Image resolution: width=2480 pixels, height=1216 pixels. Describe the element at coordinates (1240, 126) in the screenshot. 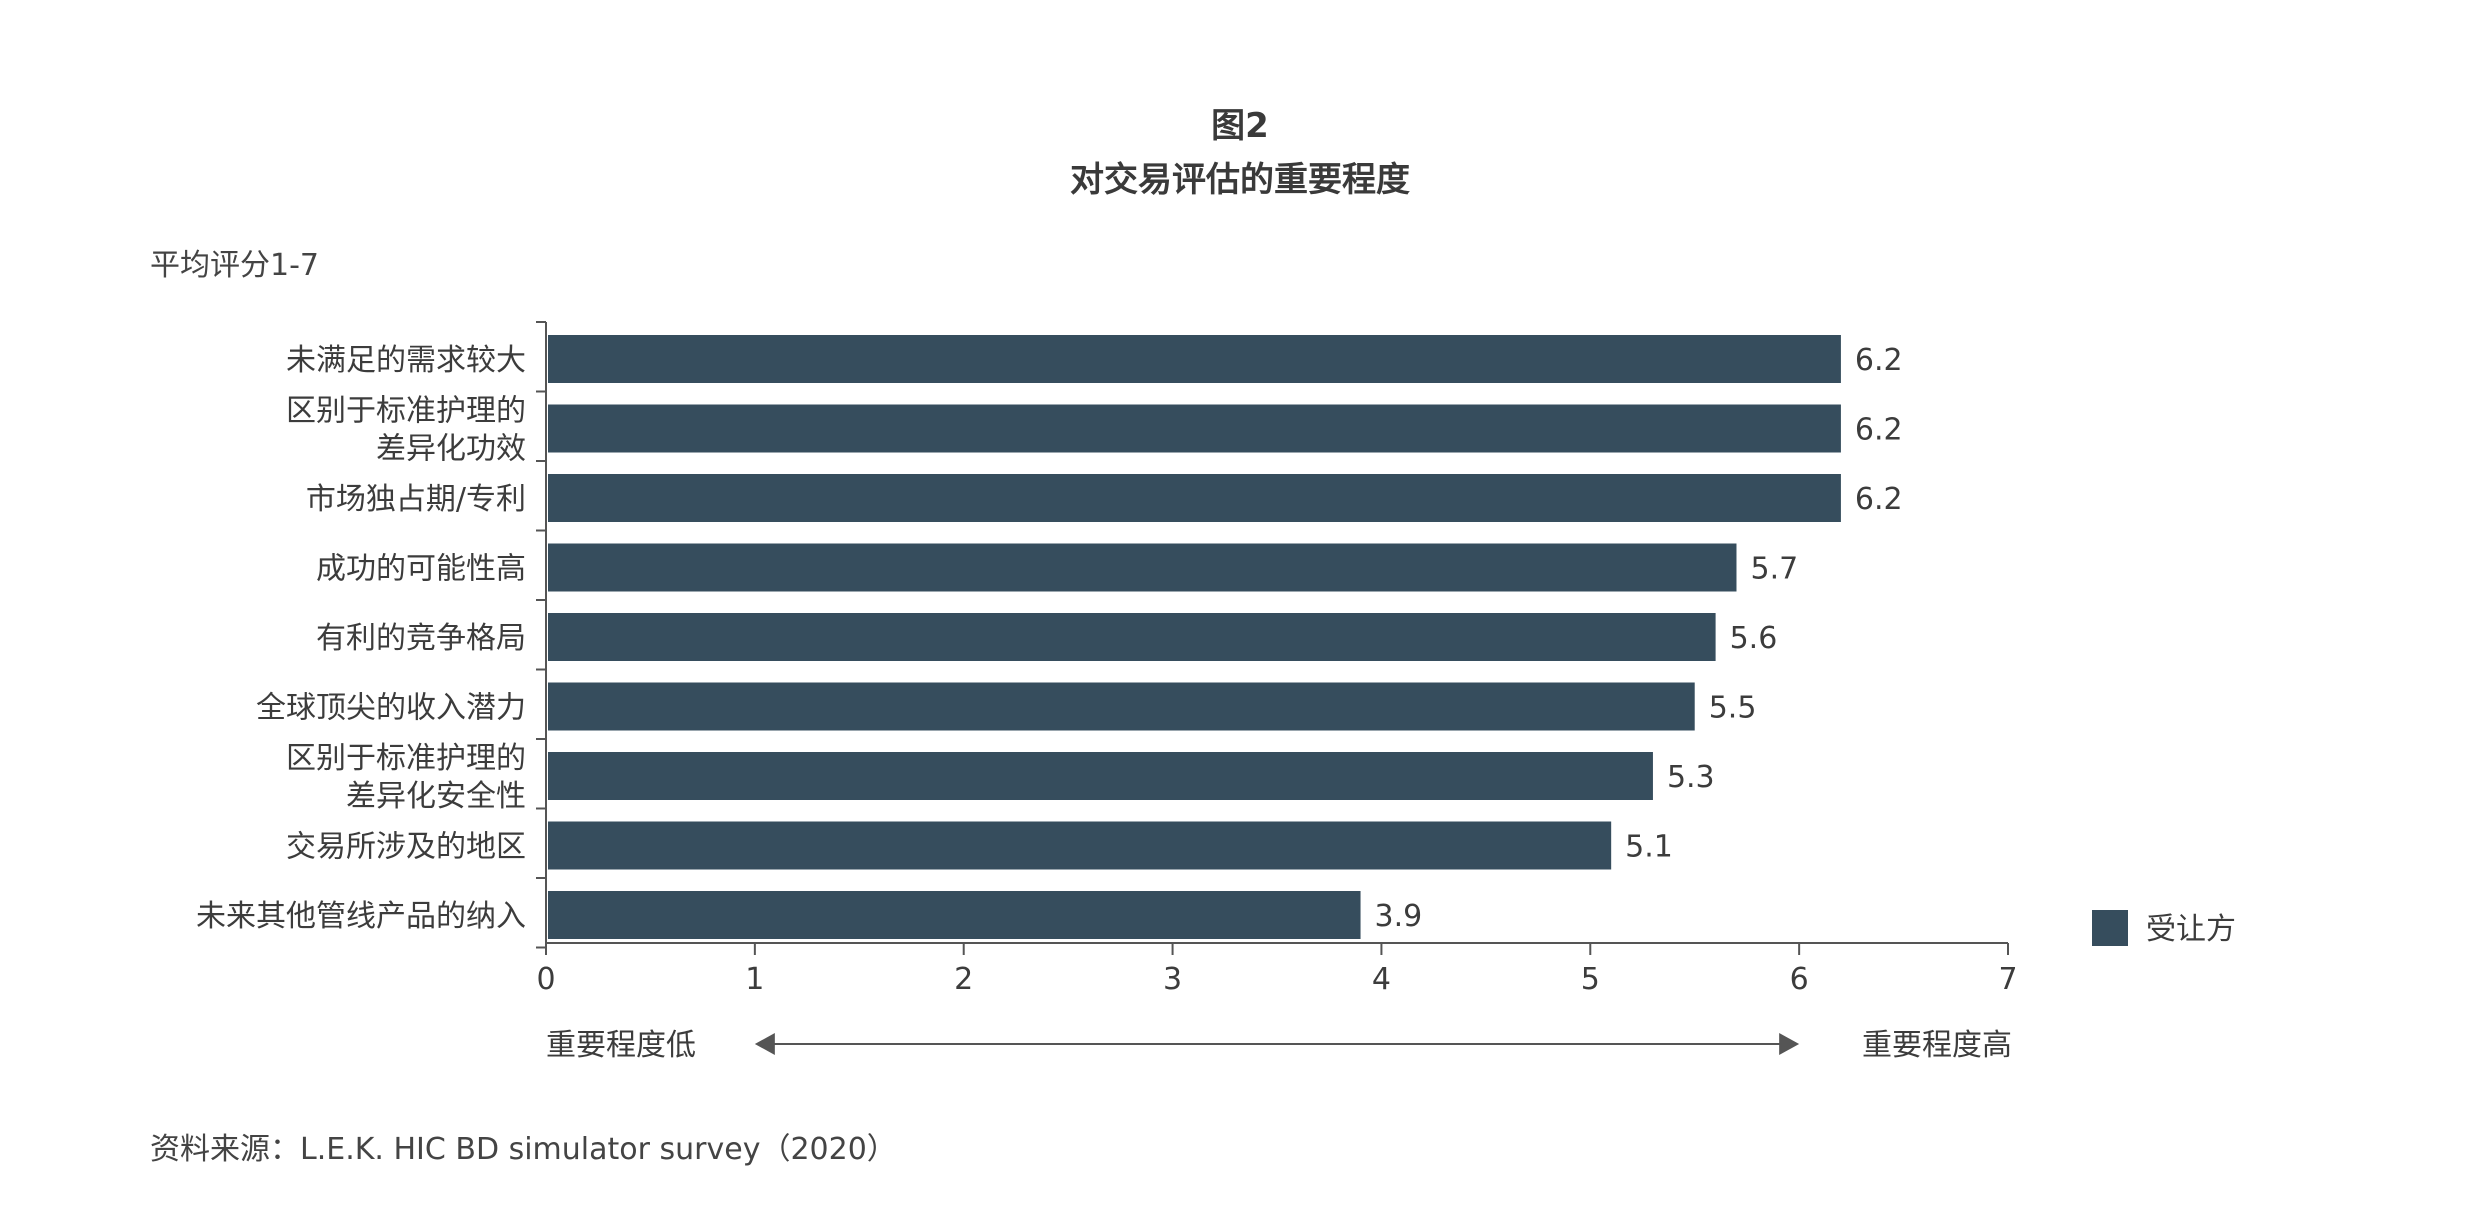

I see `figure-label: 图2` at that location.